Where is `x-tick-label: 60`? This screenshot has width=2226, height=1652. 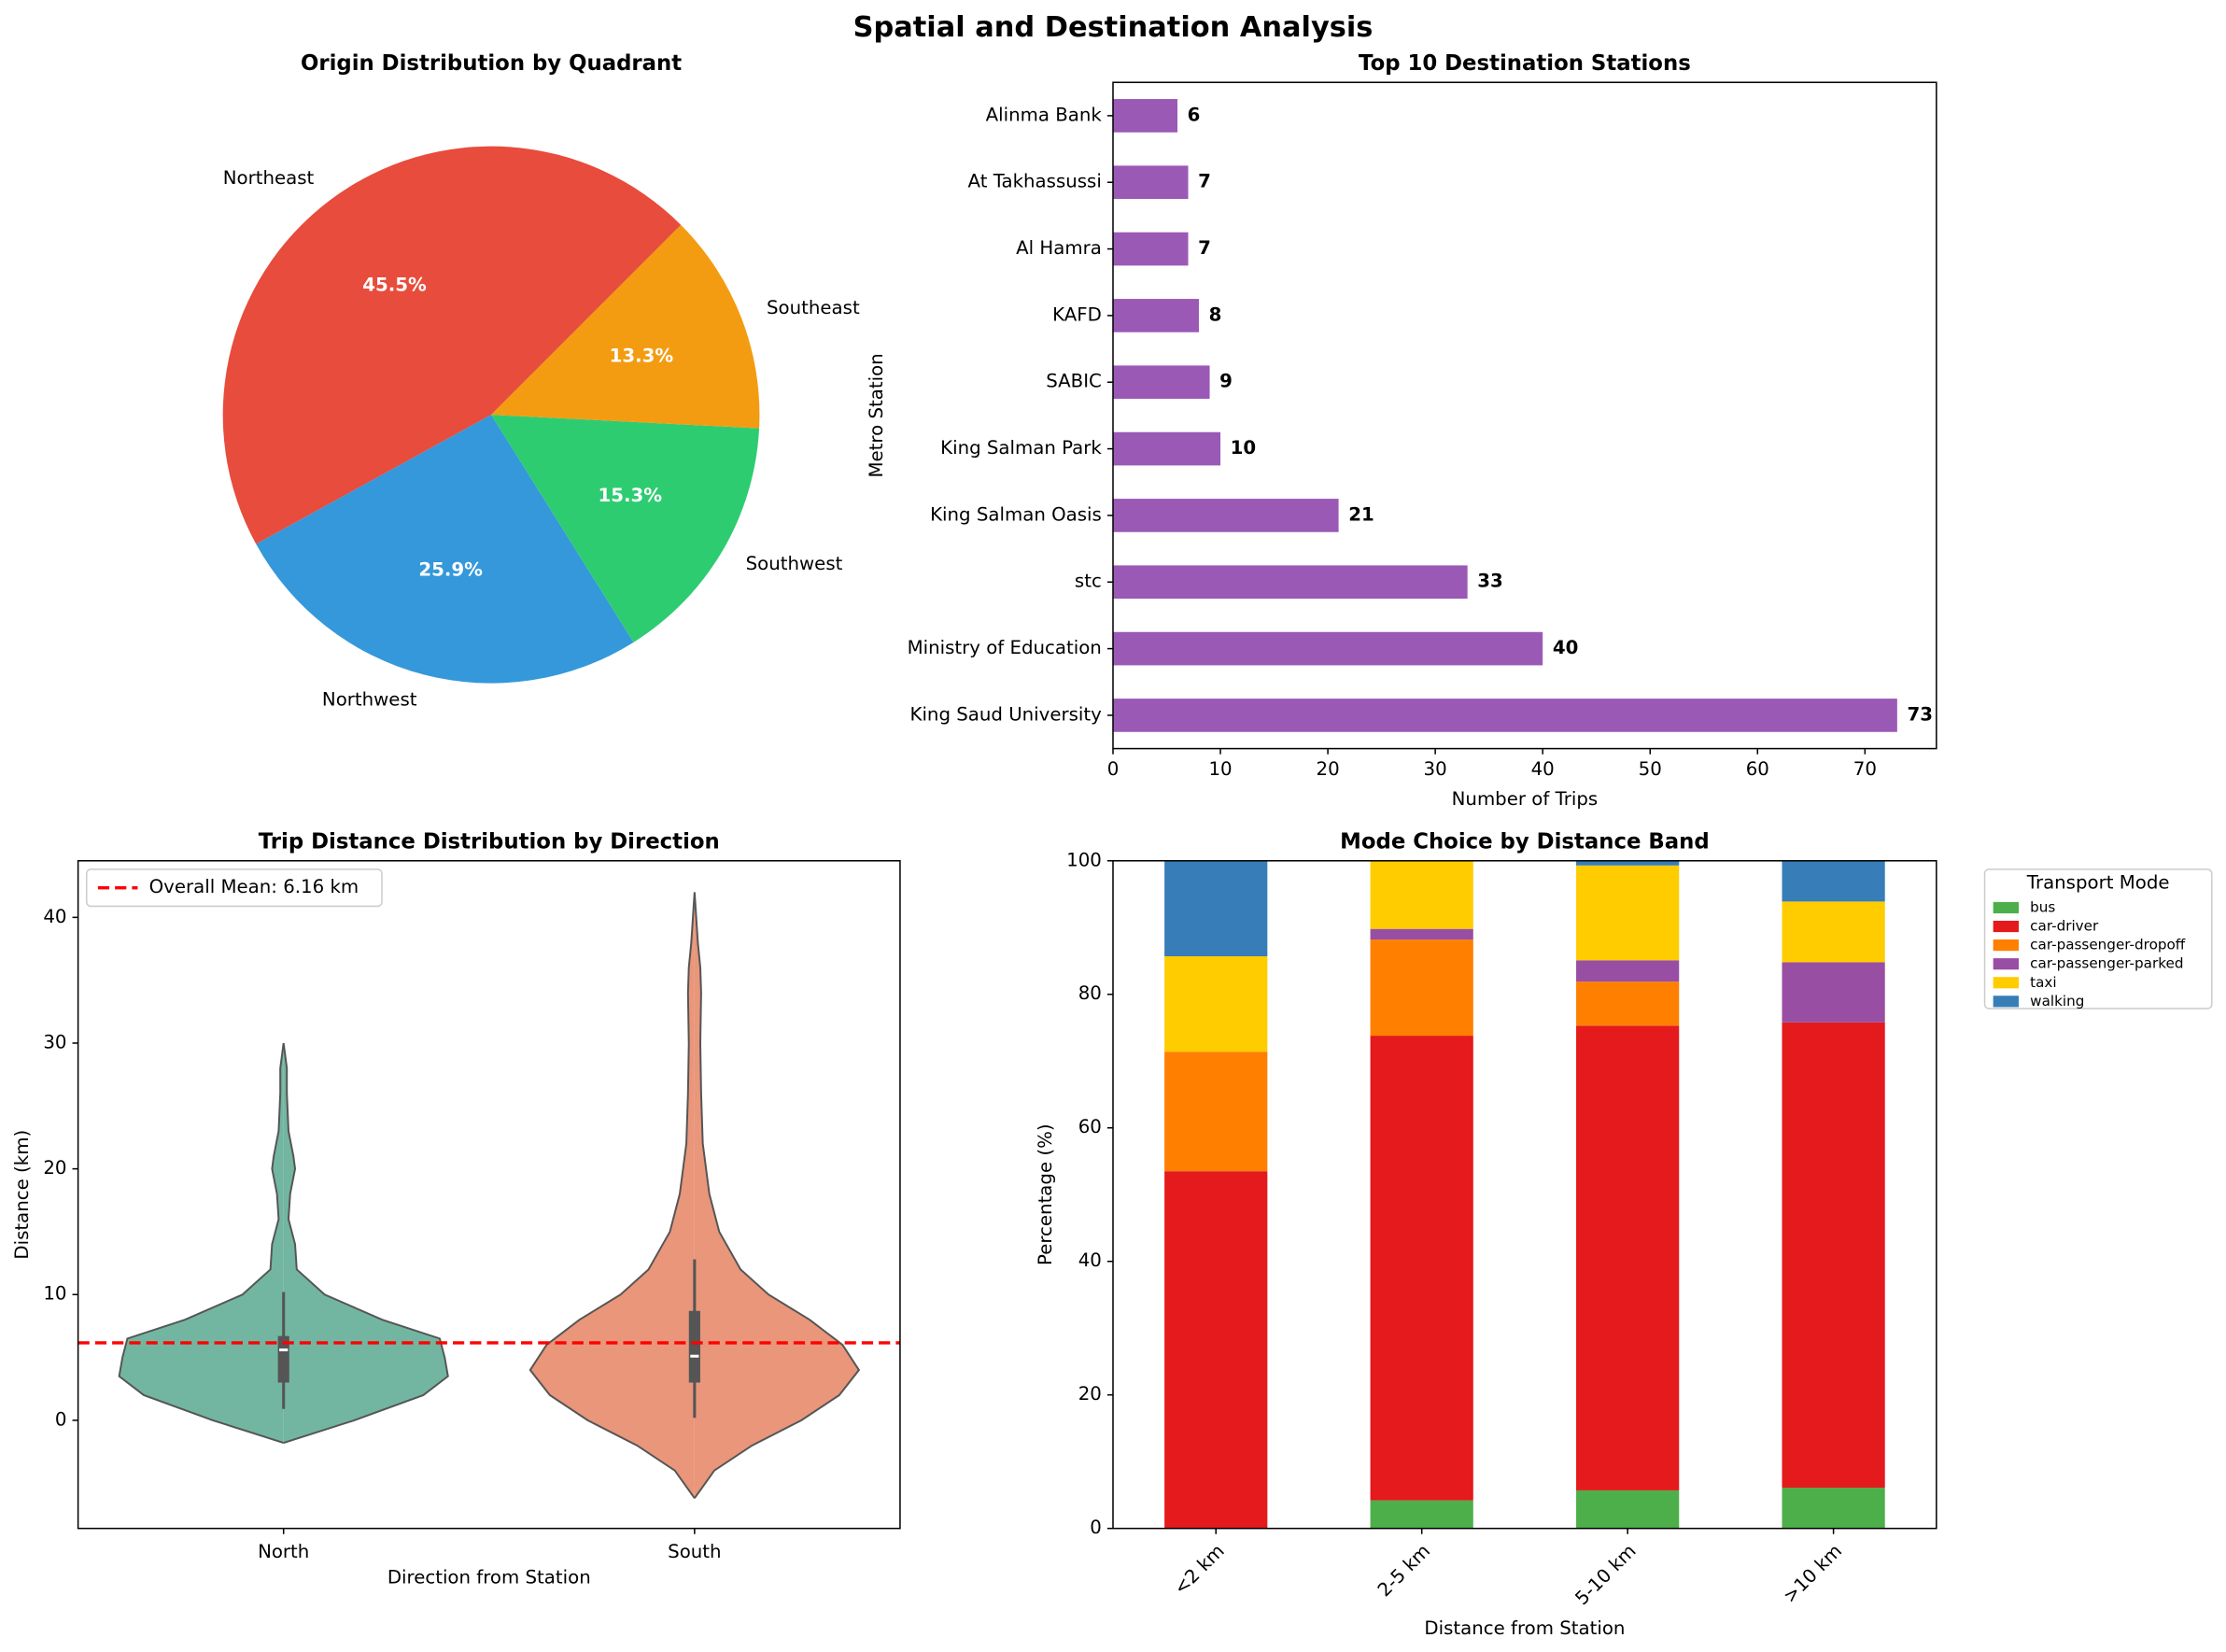 x-tick-label: 60 is located at coordinates (1757, 769).